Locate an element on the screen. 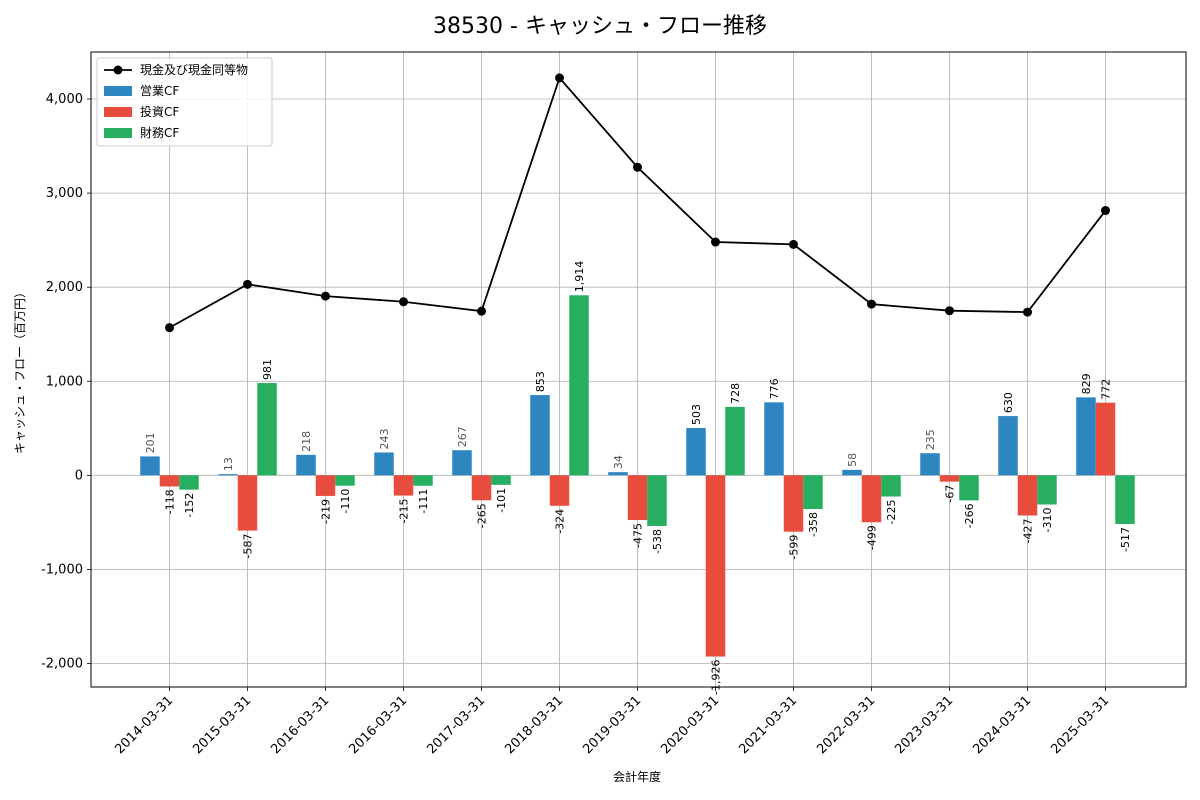 This screenshot has height=800, width=1200. x-tick-label: 2023-03-31 is located at coordinates (924, 725).